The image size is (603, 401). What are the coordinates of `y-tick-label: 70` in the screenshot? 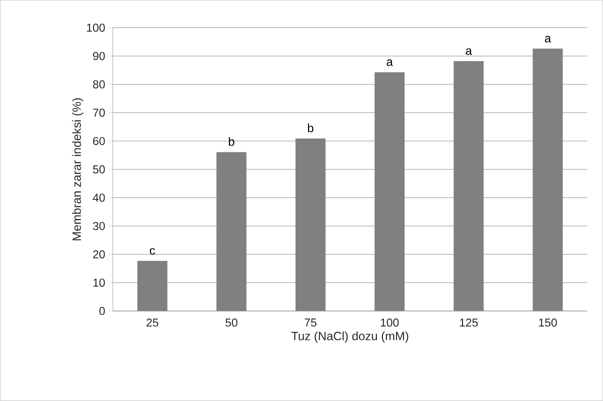 It's located at (99, 112).